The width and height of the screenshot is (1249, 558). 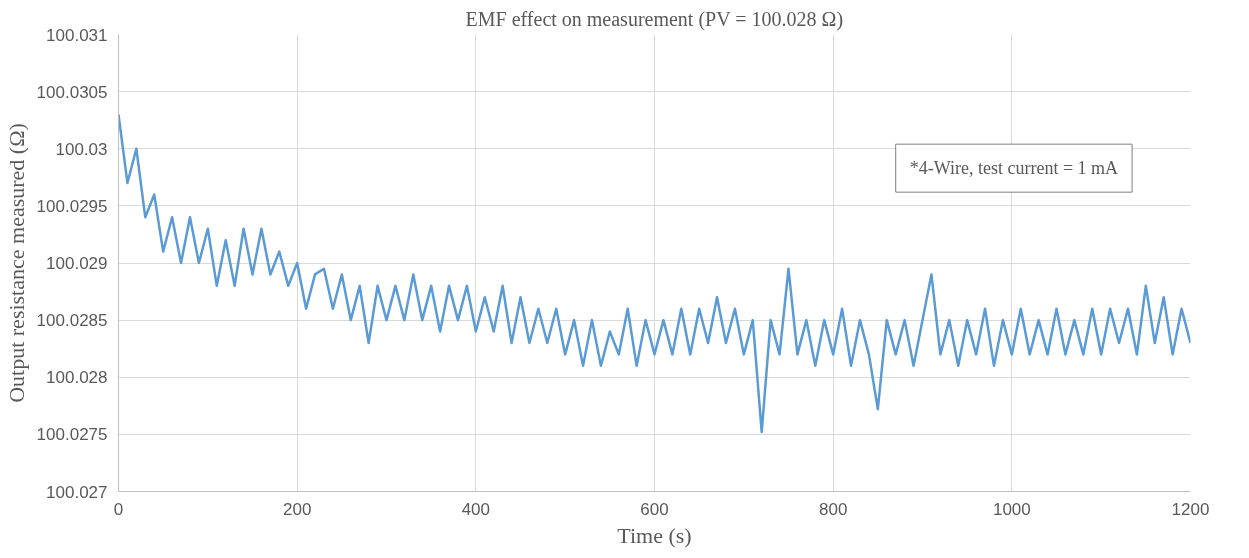 I want to click on y-tick-label: 100.028, so click(x=77, y=378).